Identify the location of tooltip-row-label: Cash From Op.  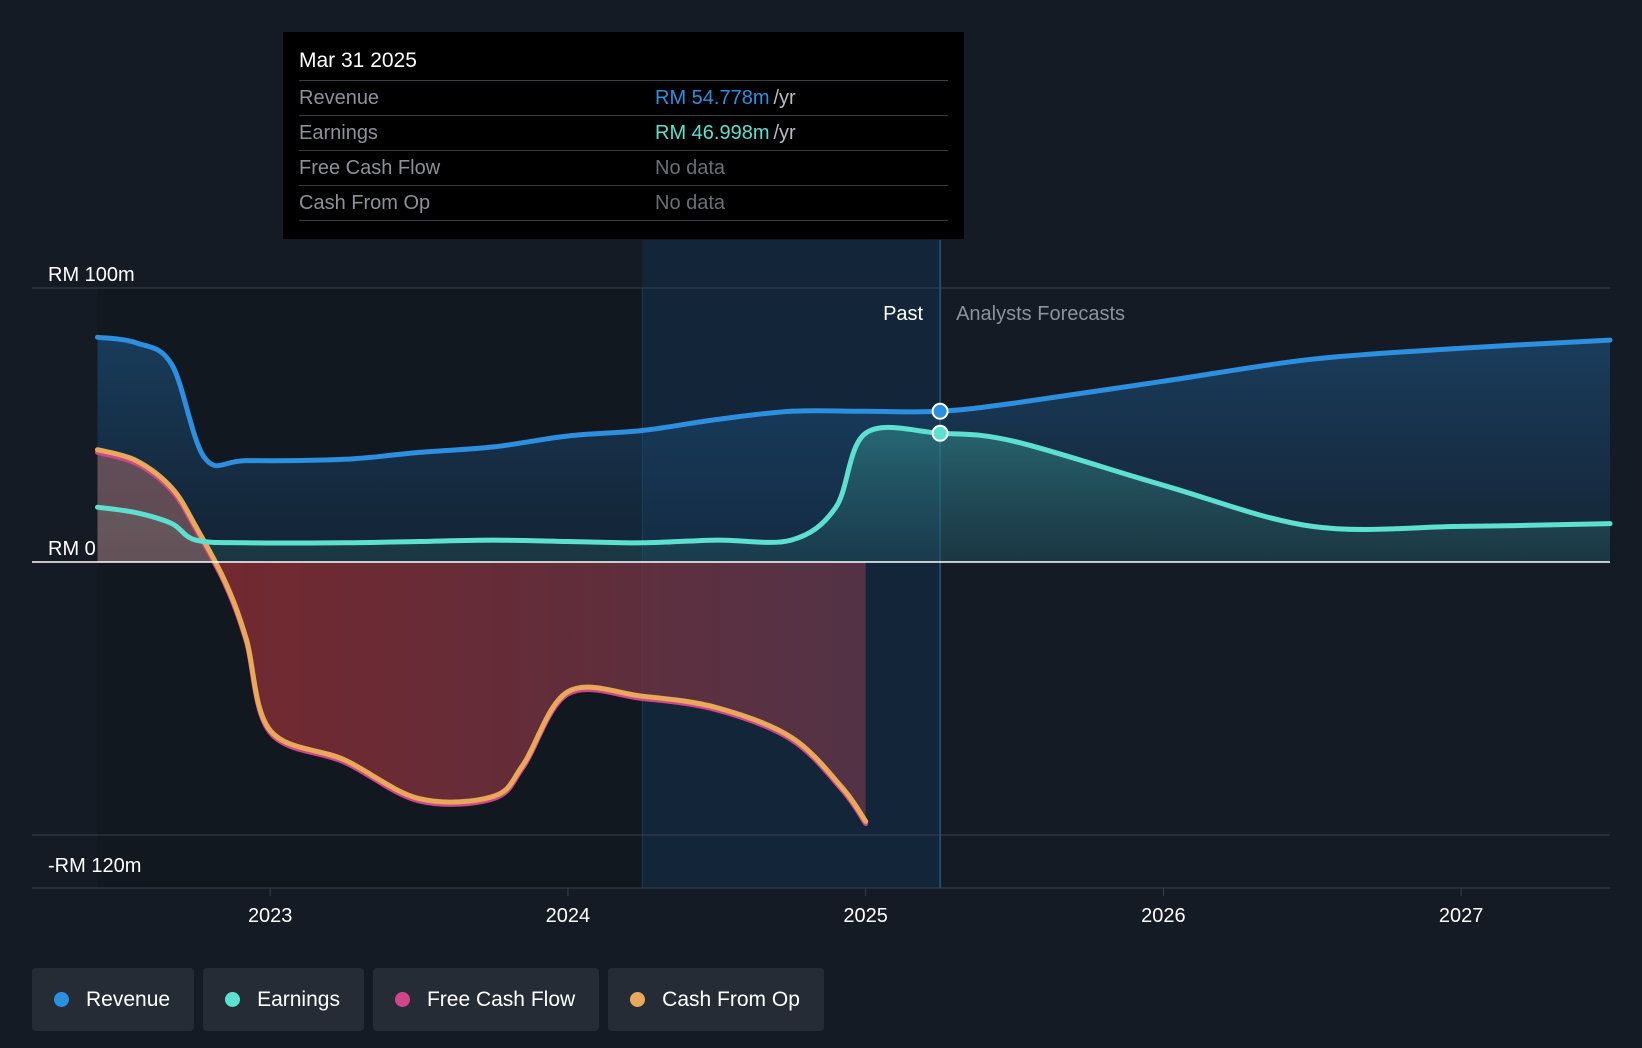
(365, 203).